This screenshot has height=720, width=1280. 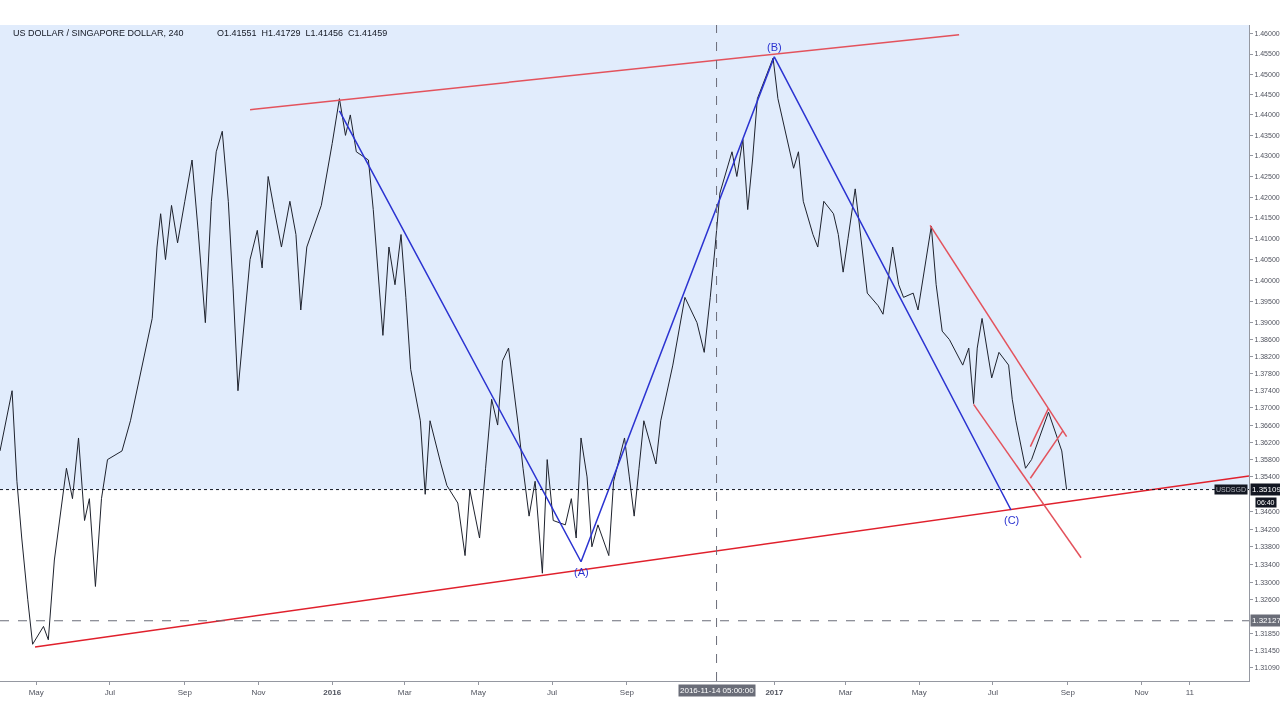 What do you see at coordinates (302, 33) in the screenshot?
I see `chart-subtitle: O1.41551 H1.41729 L1.41456 C1.41459` at bounding box center [302, 33].